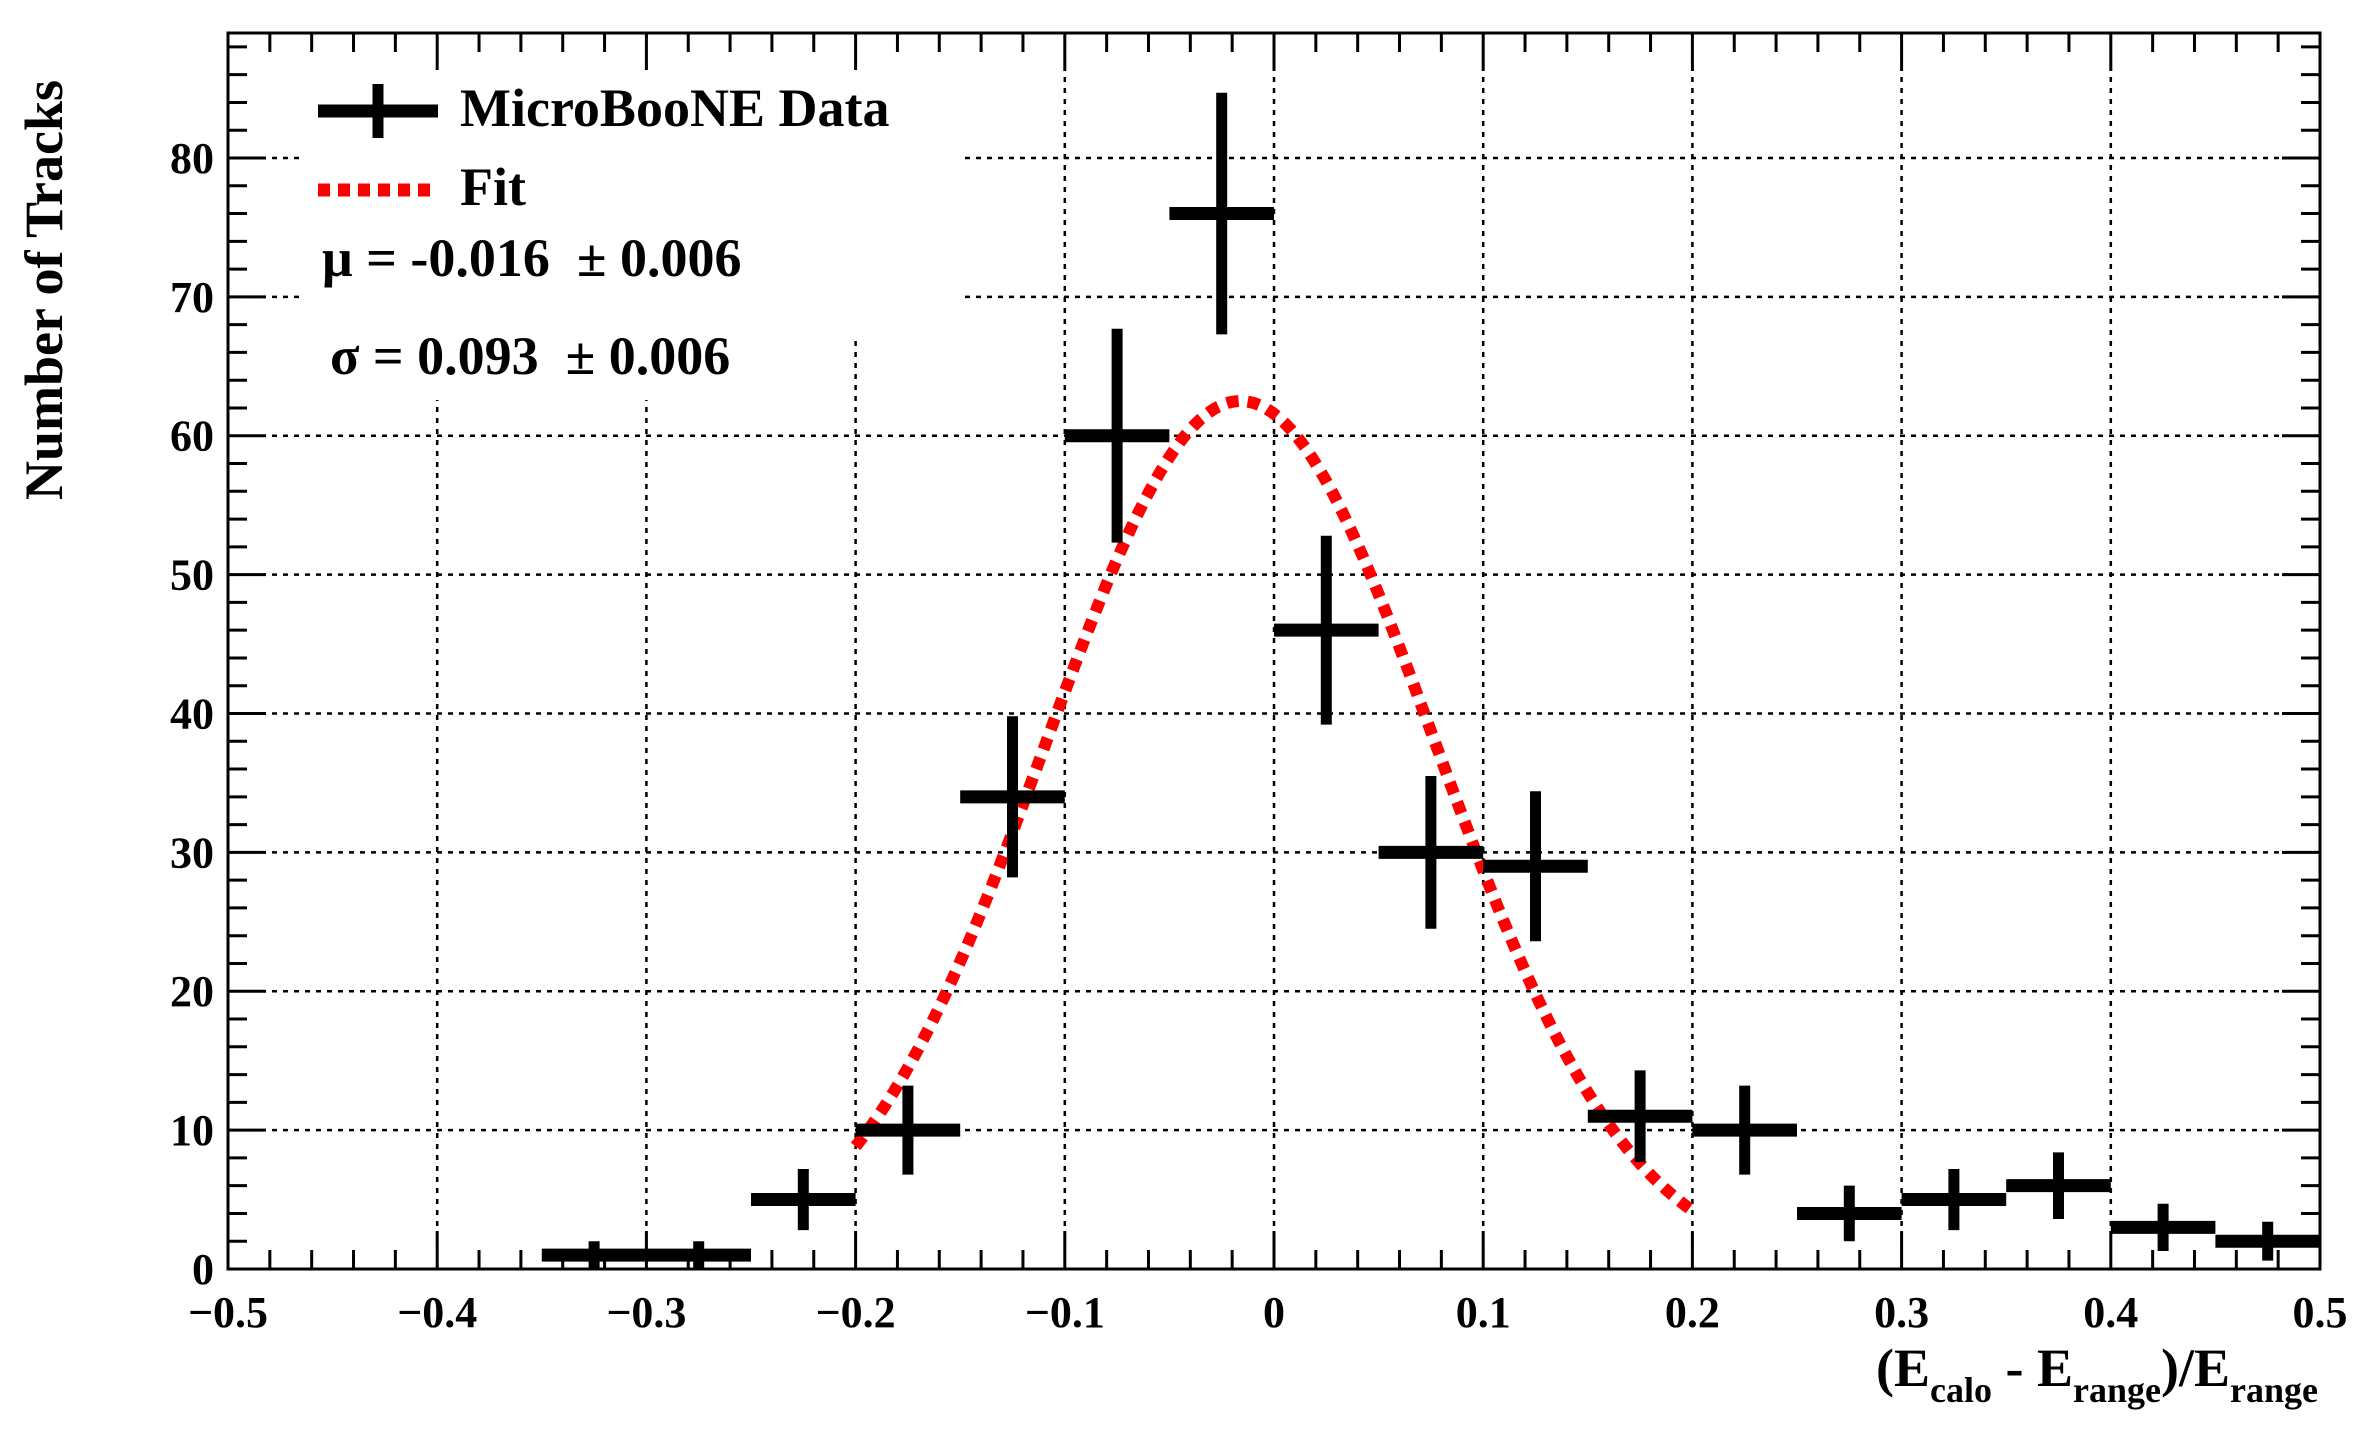 The height and width of the screenshot is (1436, 2362). I want to click on fit-parameters: μ = -0.016 ± 0.006 σ = 0.093 ± 0.006, so click(580, 312).